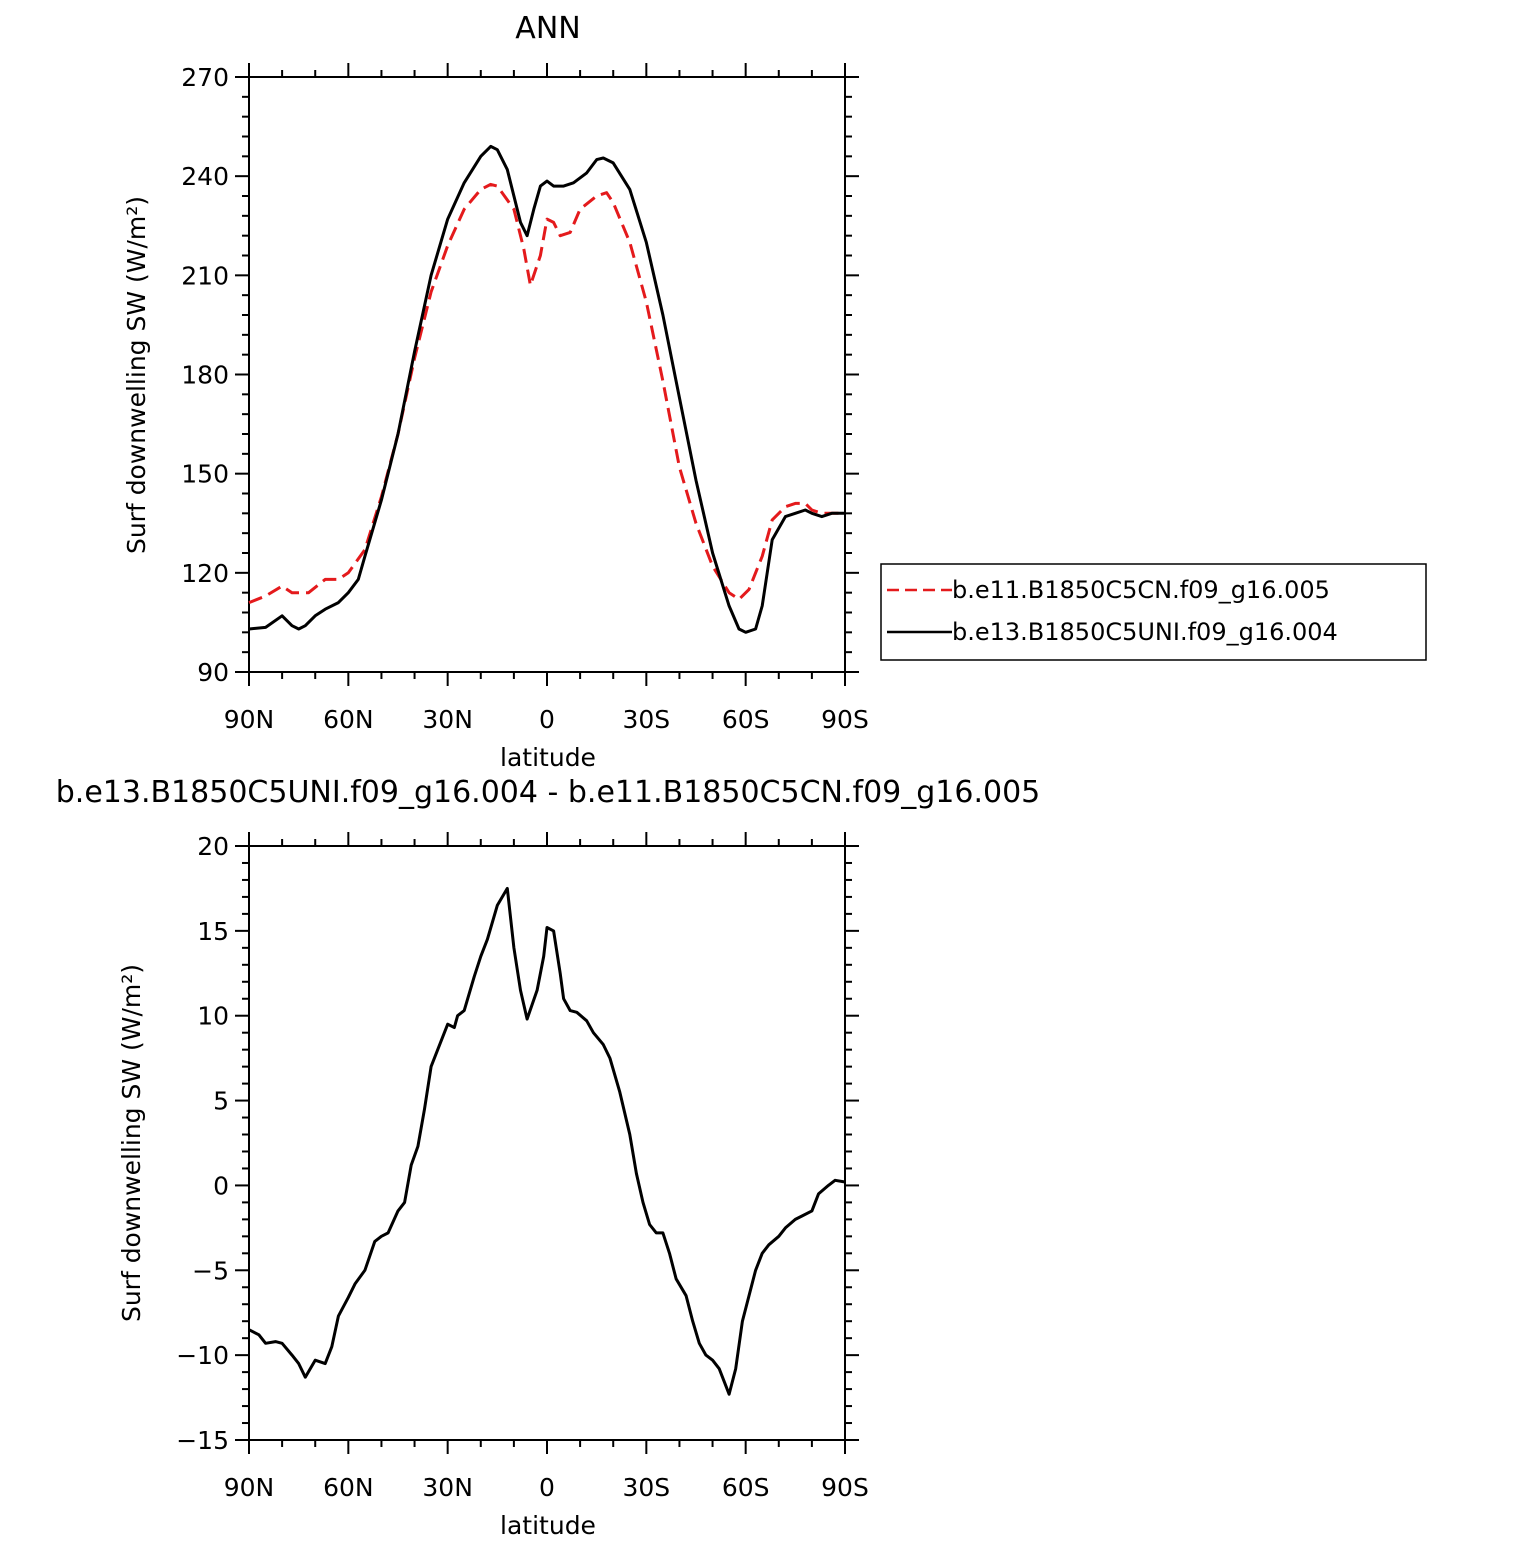  I want to click on y-tick-label: 15, so click(213, 931).